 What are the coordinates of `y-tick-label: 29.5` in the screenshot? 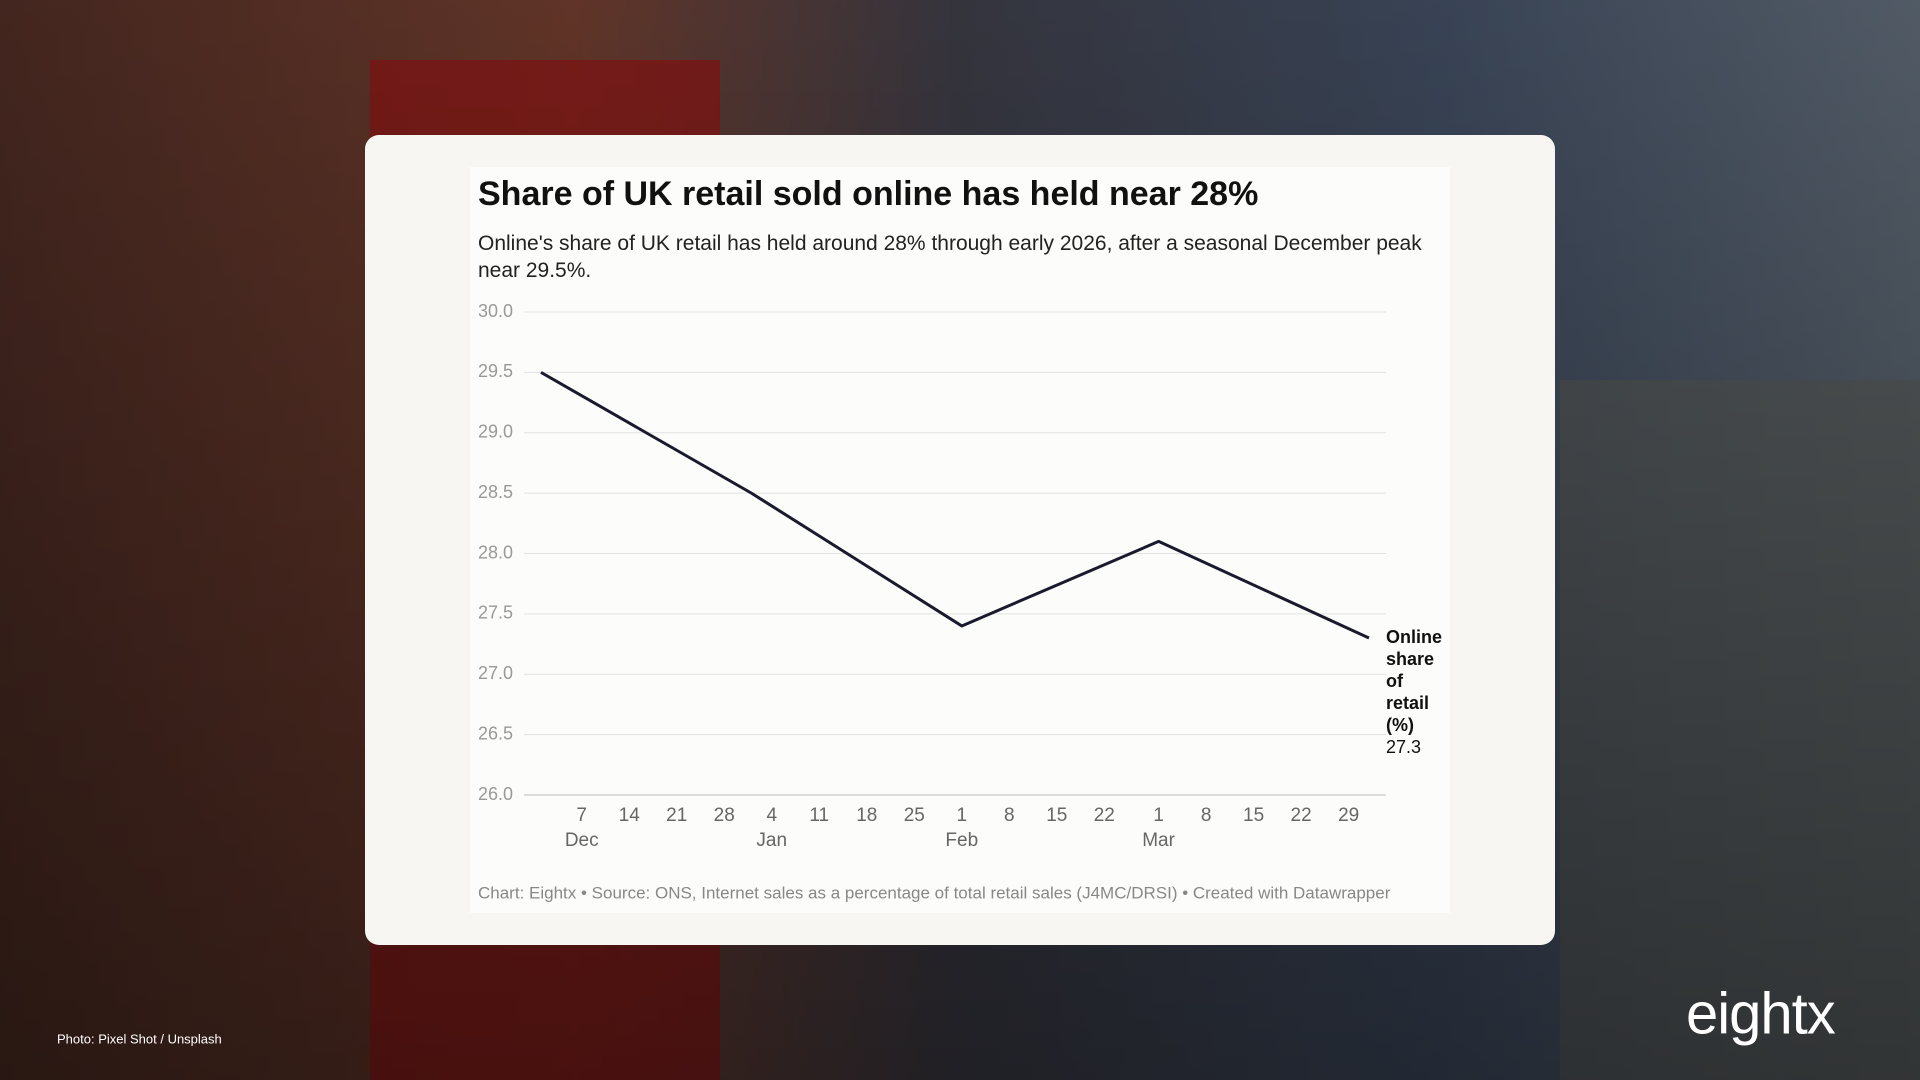 It's located at (495, 371).